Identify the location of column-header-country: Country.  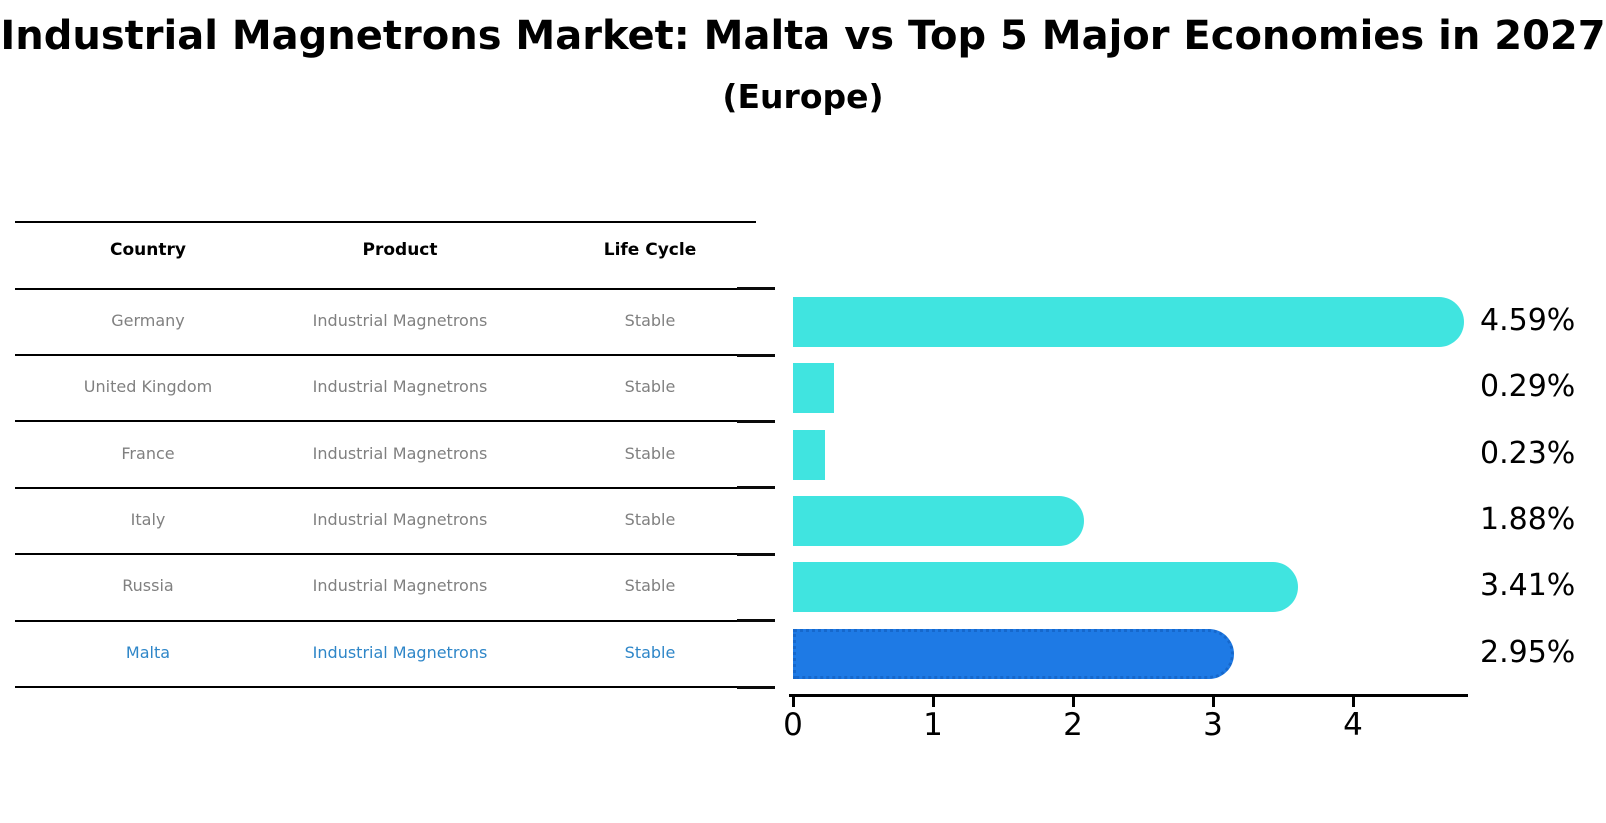
(148, 250).